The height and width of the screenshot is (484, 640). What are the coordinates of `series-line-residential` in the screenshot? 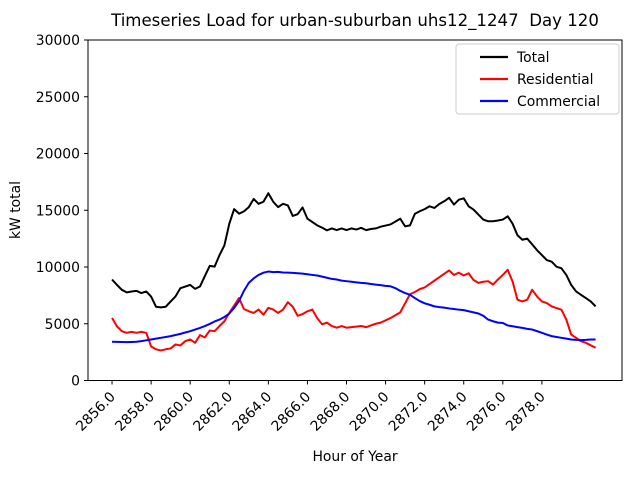 It's located at (354, 310).